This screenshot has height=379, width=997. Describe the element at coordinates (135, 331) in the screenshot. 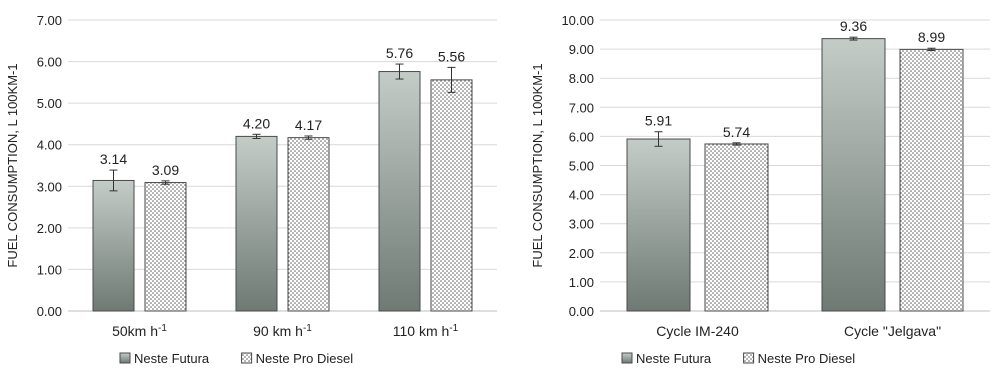

I see `x-tick-label-main: 50km h` at that location.